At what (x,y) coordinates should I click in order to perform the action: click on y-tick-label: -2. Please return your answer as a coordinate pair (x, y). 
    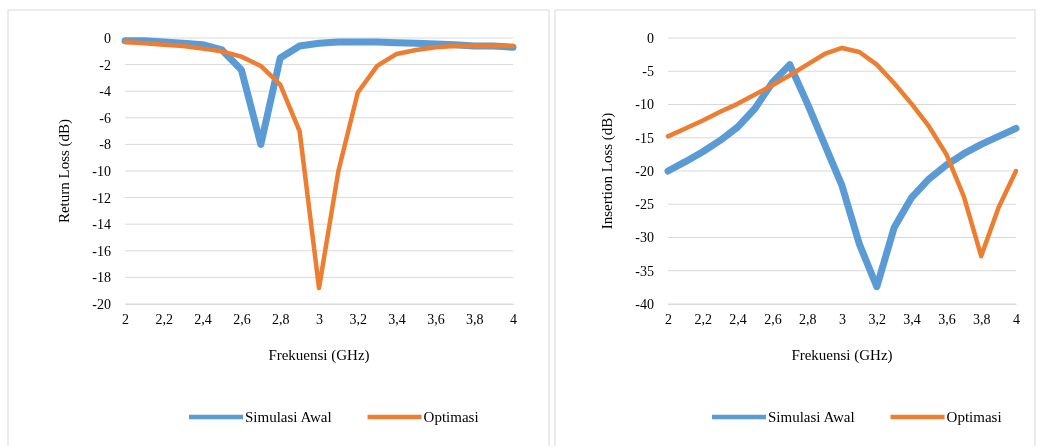
    Looking at the image, I should click on (105, 65).